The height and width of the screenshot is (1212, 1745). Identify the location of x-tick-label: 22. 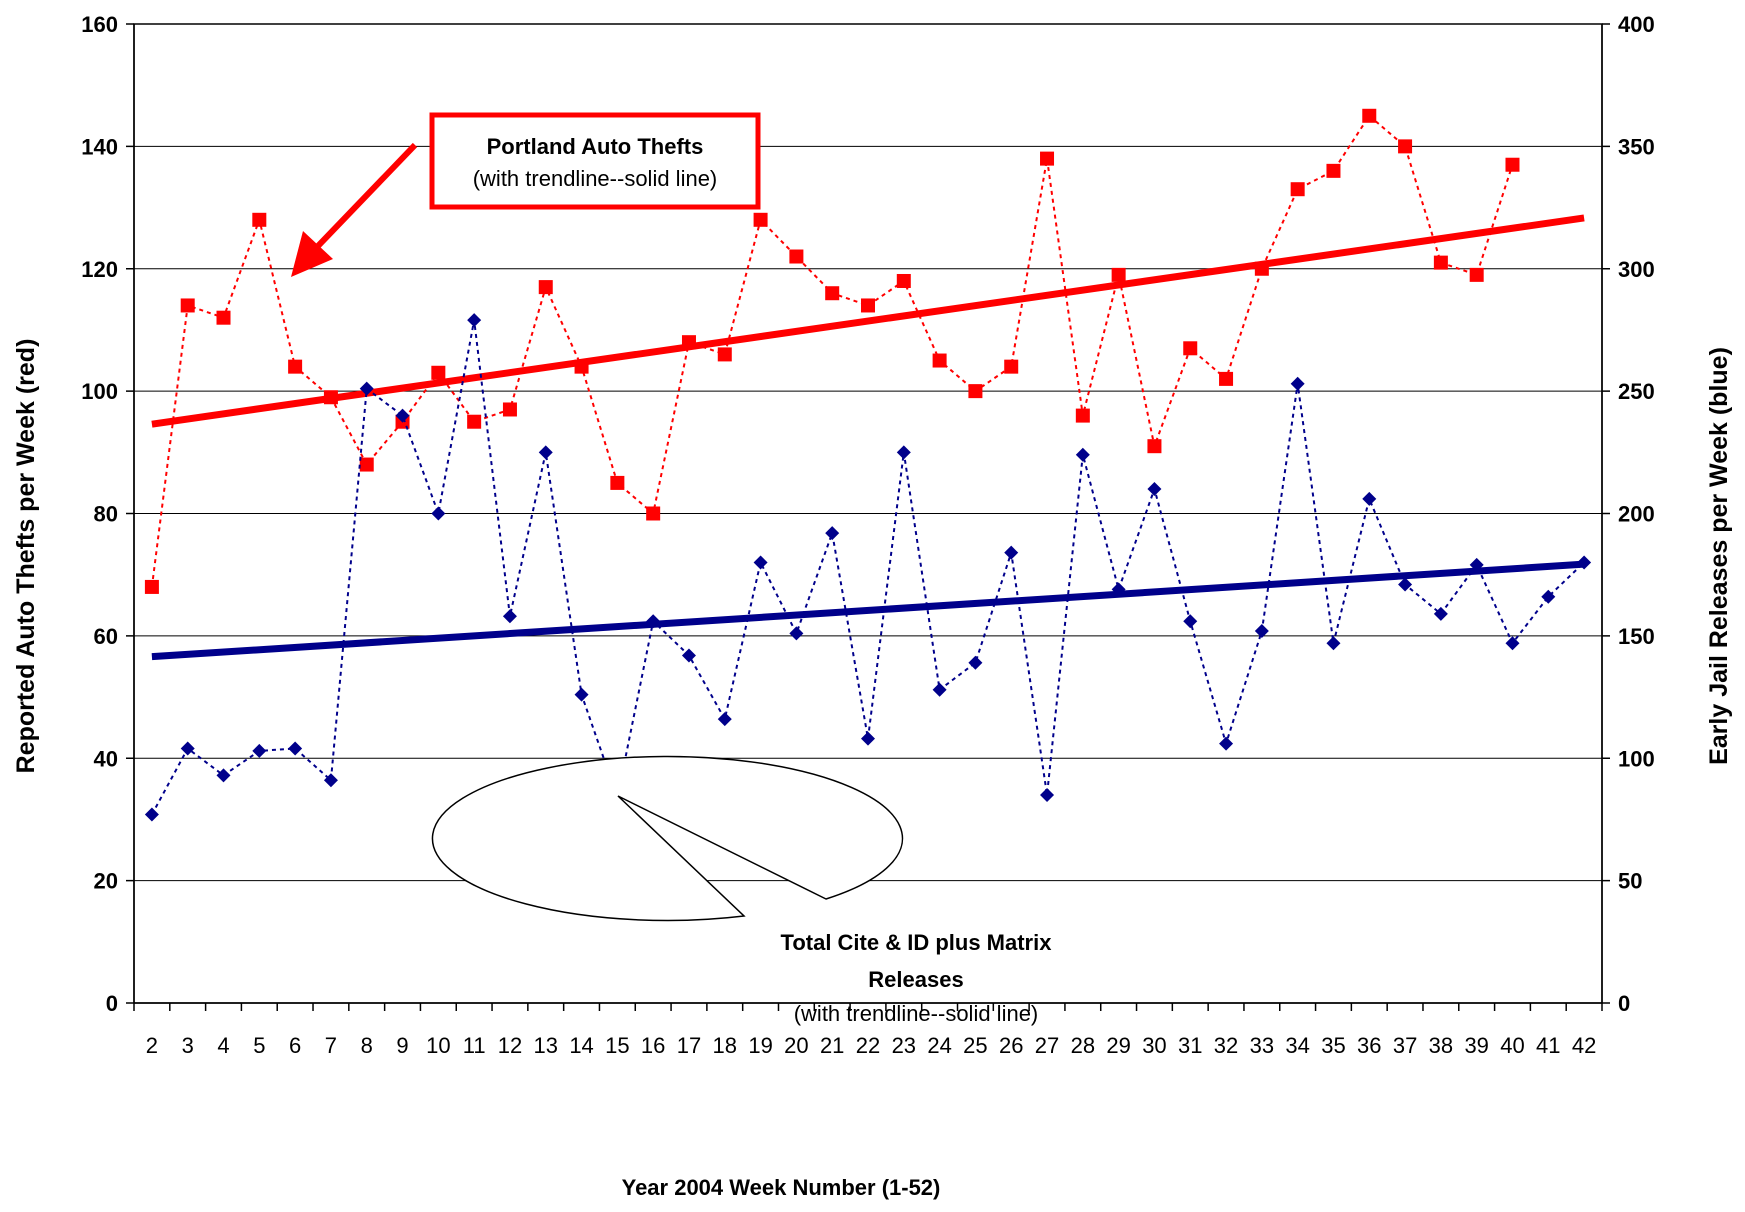
(868, 1045).